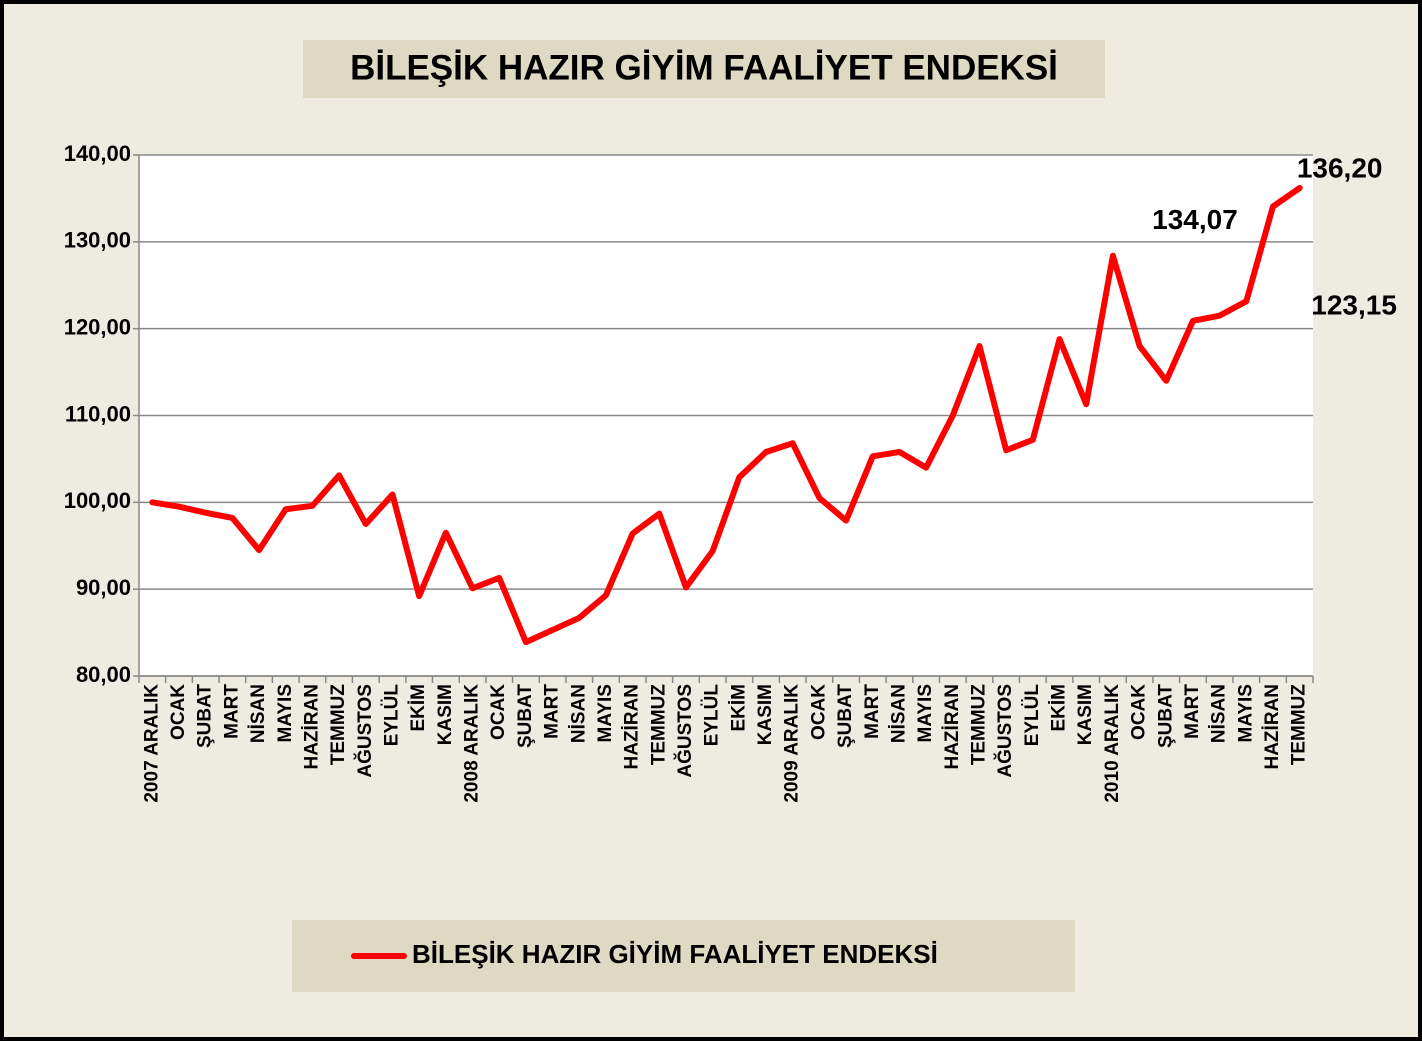  Describe the element at coordinates (97, 153) in the screenshot. I see `y-tick-label: 140,00` at that location.